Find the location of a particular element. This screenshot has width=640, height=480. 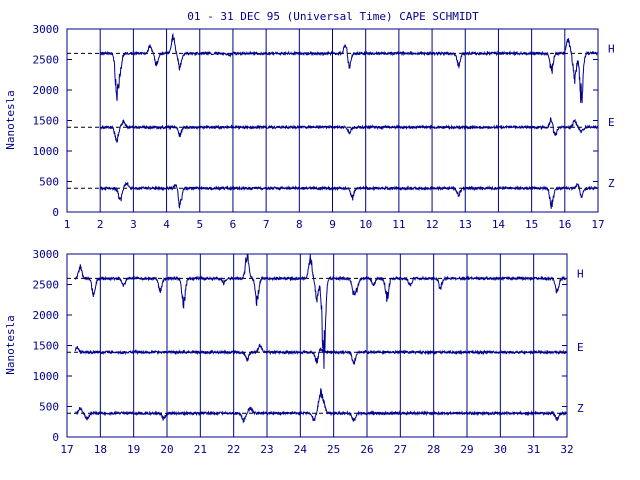

x-tick-label: 7 is located at coordinates (266, 224).